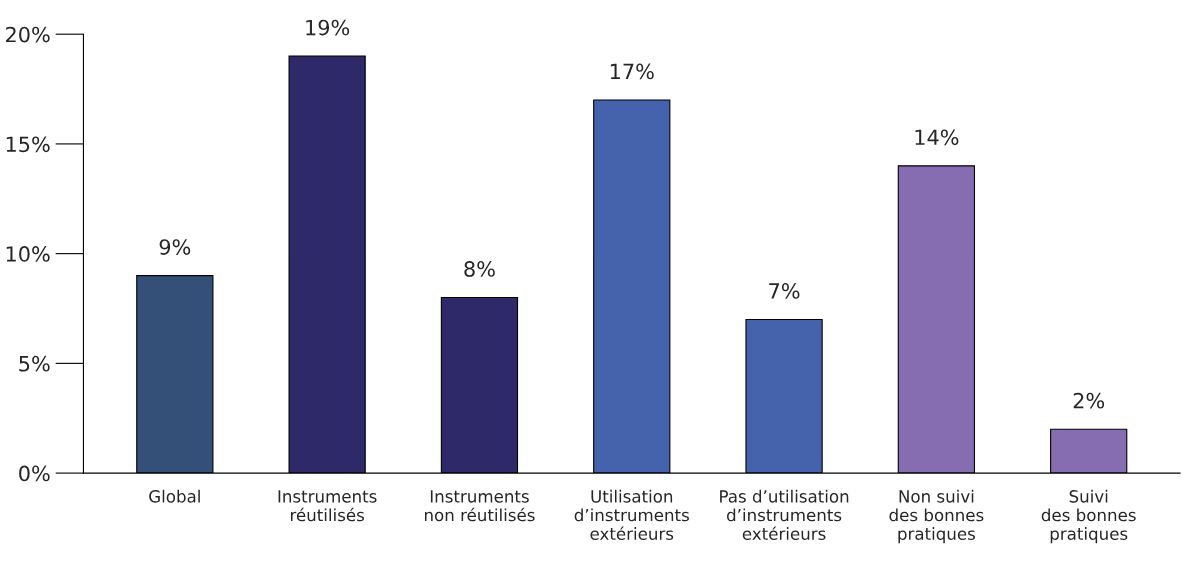  Describe the element at coordinates (327, 506) in the screenshot. I see `x-tick-label: Instruments réutilisés` at that location.